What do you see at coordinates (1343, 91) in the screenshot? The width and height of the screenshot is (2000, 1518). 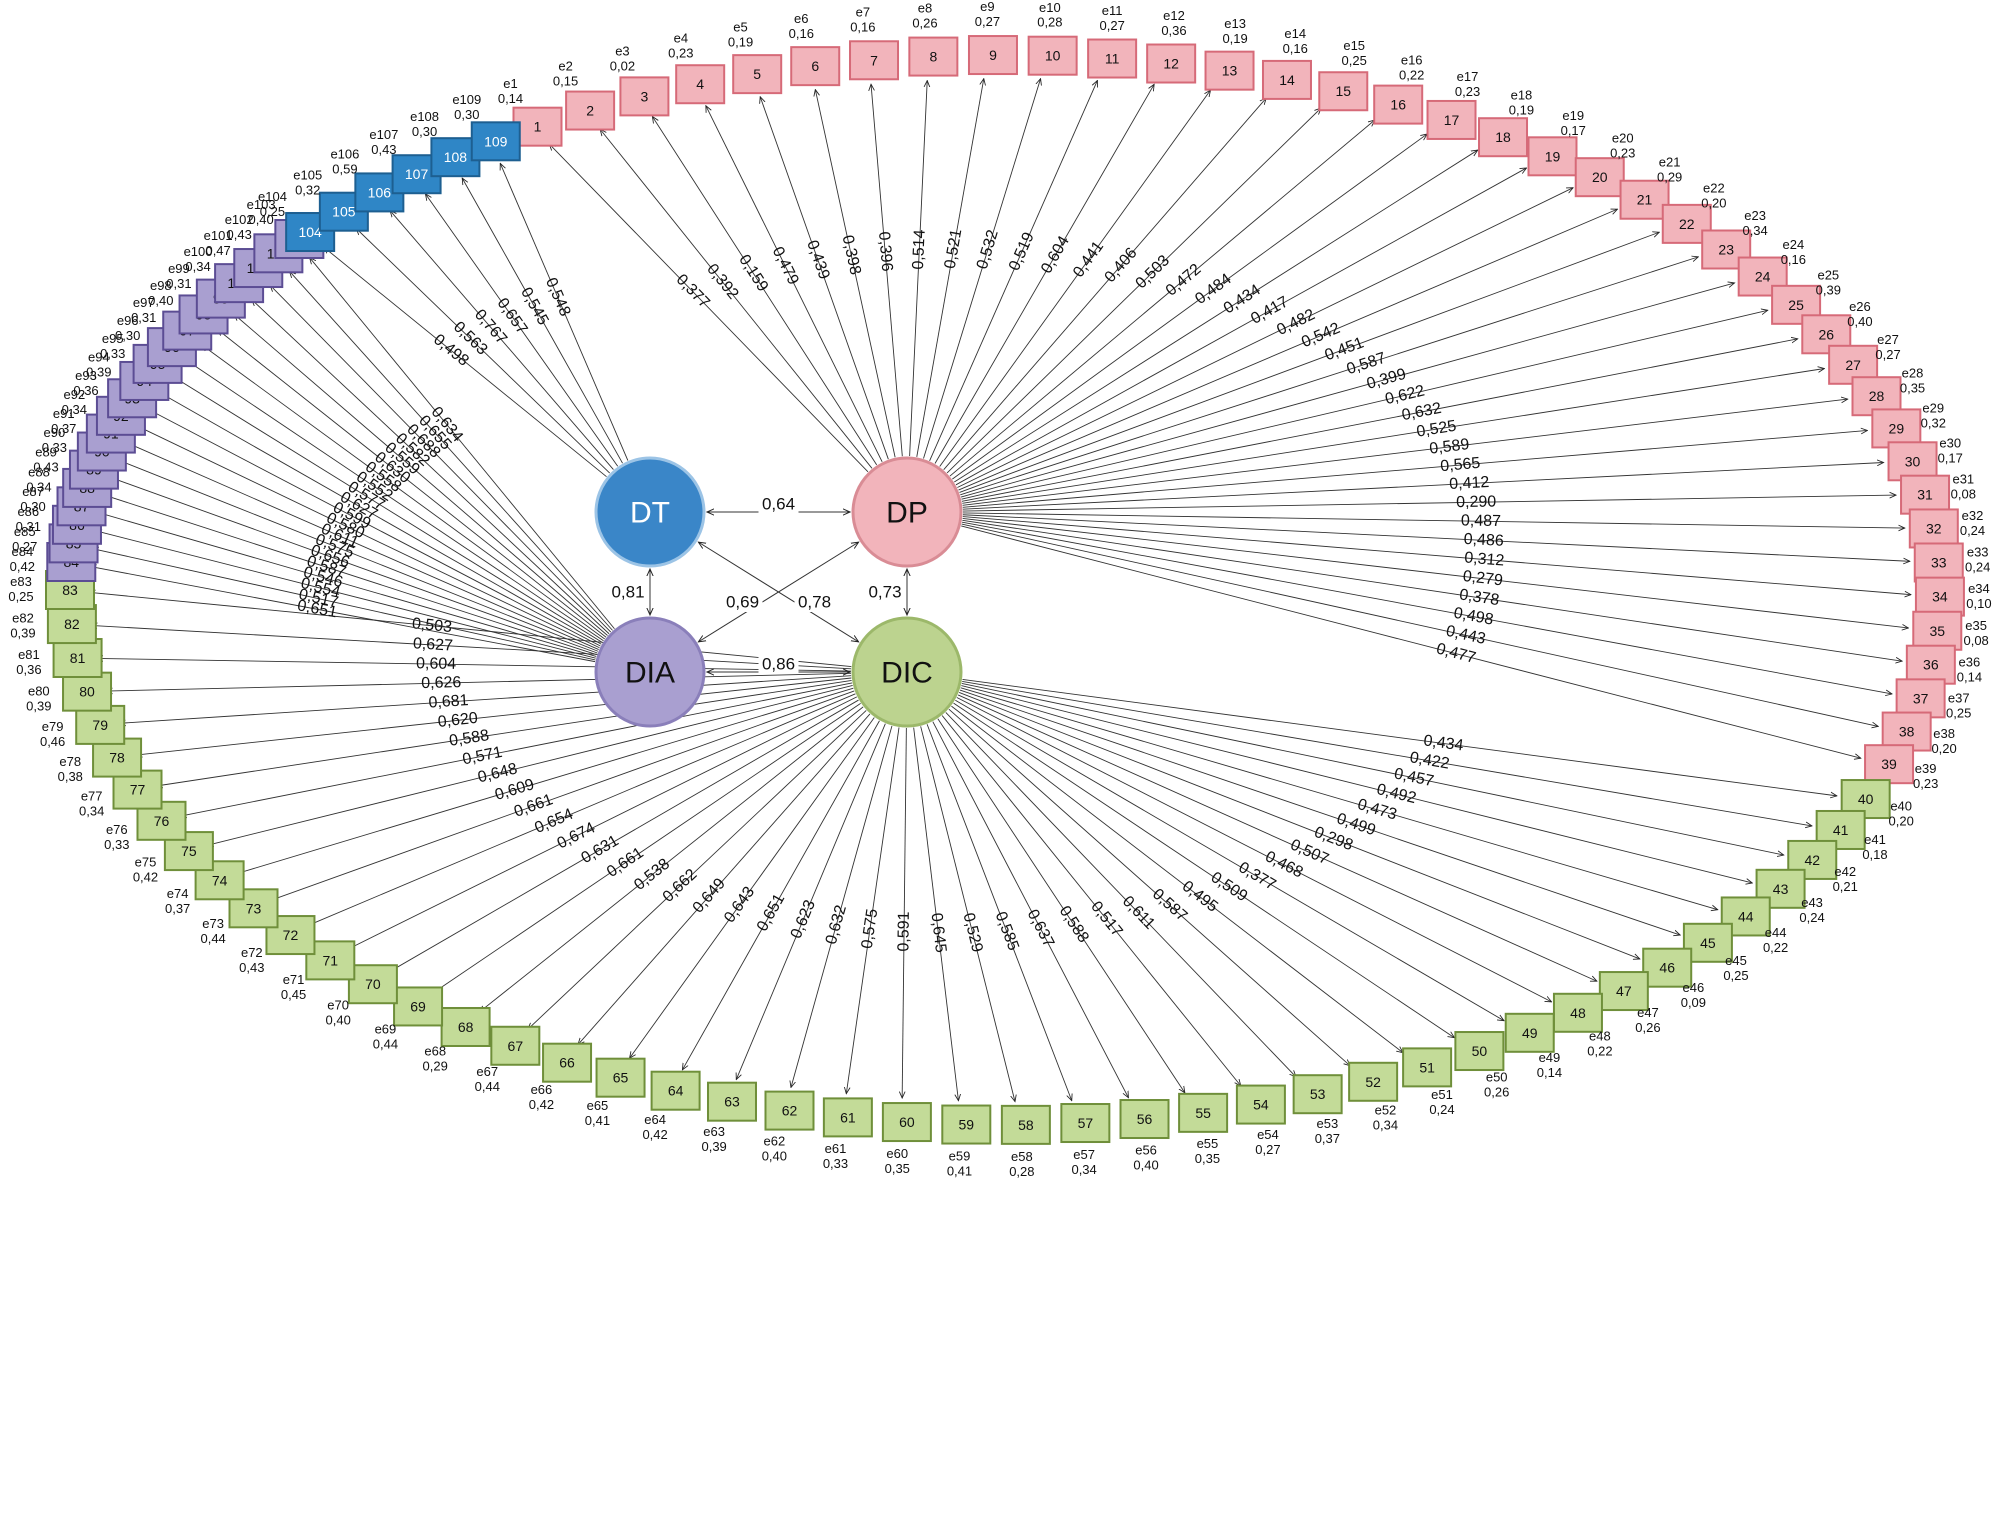 I see `indicator-number-15: 15` at bounding box center [1343, 91].